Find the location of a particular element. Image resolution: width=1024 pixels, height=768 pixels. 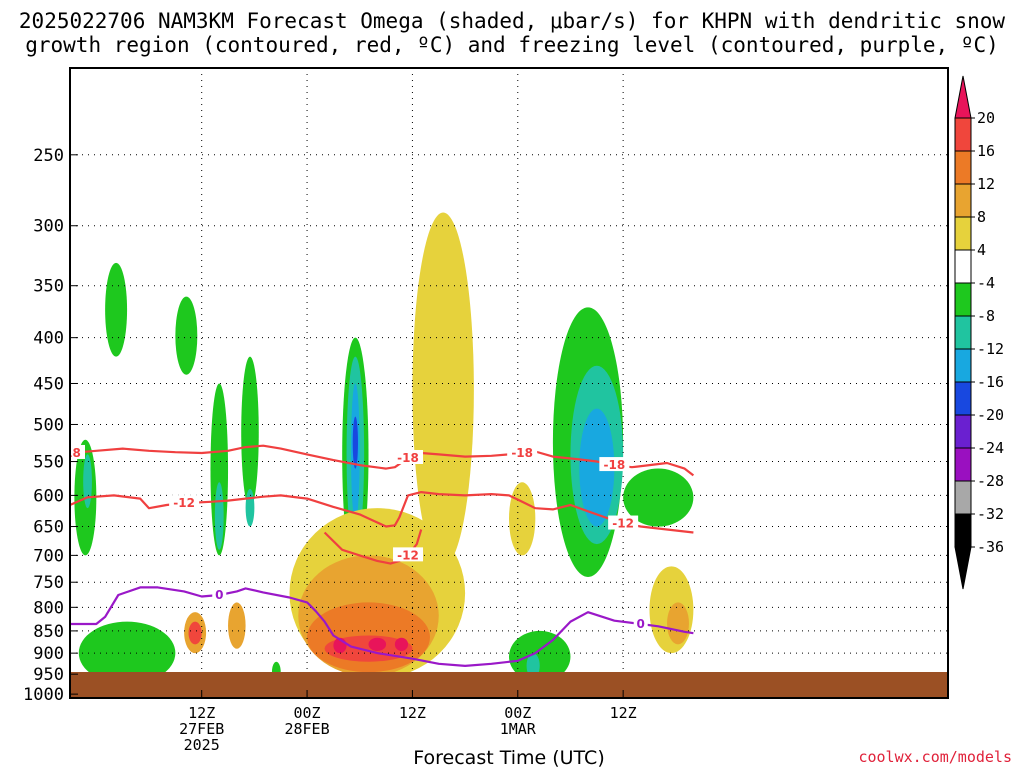

contour-label-0-3: -18 is located at coordinates (615, 465).